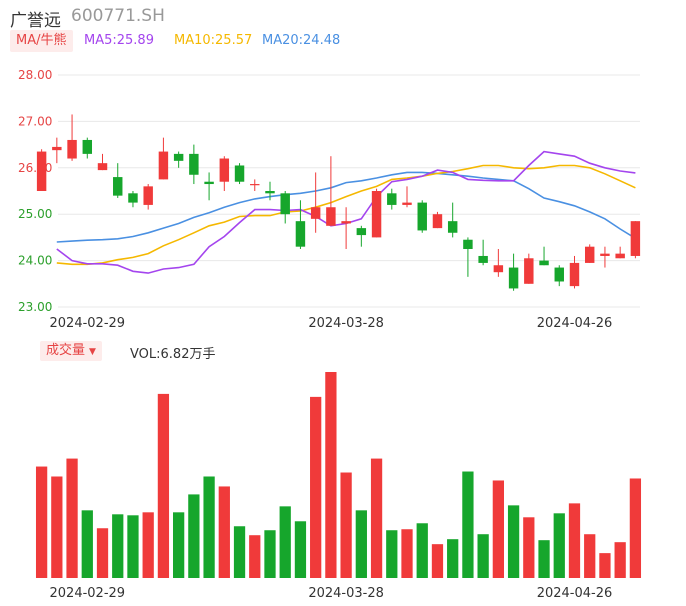  Describe the element at coordinates (41, 41) in the screenshot. I see `ma-indicator-toggle: MA/牛熊` at that location.